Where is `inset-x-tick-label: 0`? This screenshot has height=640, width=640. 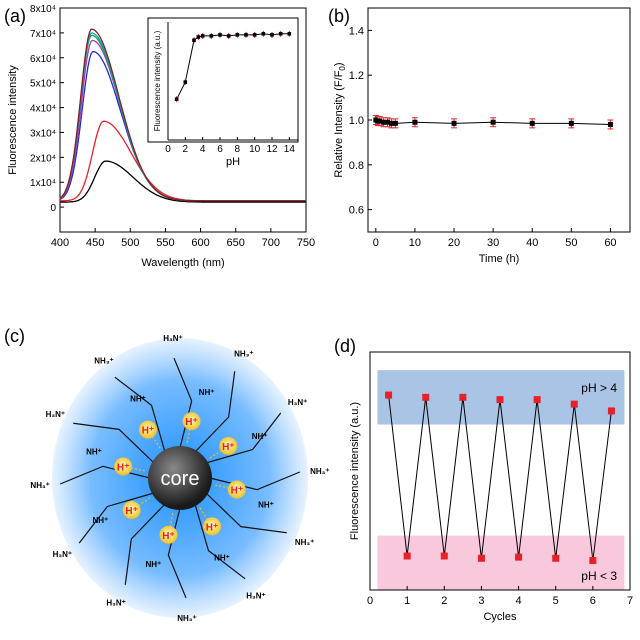
inset-x-tick-label: 0 is located at coordinates (168, 149).